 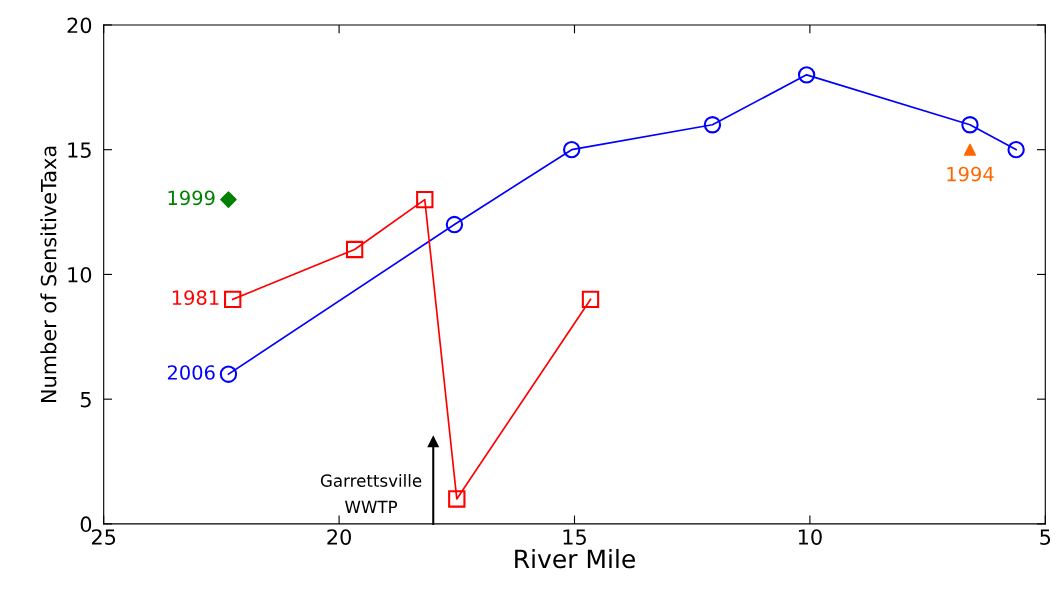 What do you see at coordinates (970, 174) in the screenshot?
I see `series-label: 1994` at bounding box center [970, 174].